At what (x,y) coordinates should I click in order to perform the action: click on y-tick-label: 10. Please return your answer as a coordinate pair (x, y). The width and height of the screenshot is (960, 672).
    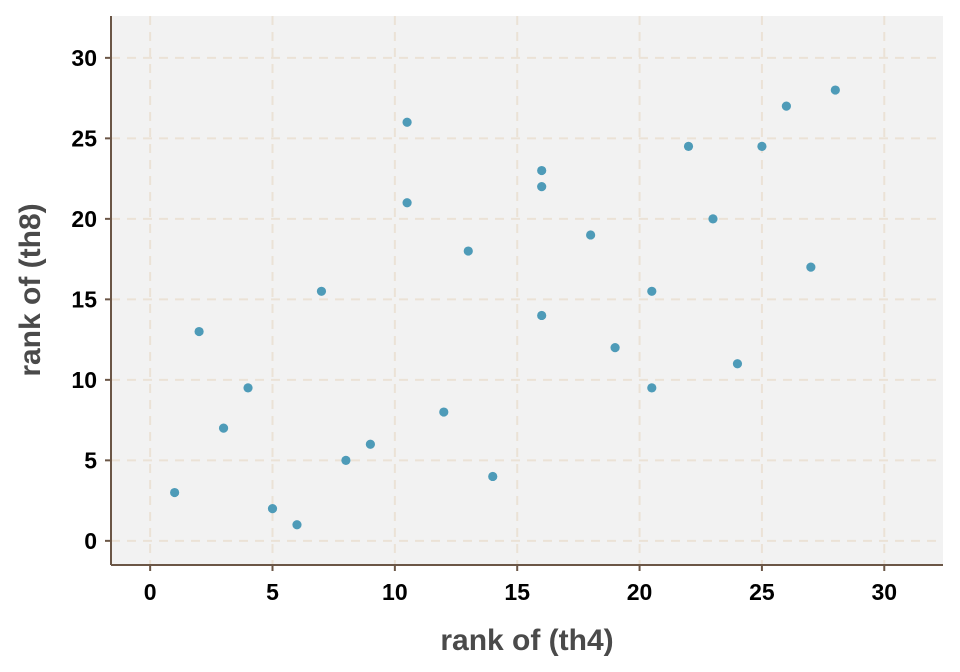
    Looking at the image, I should click on (84, 380).